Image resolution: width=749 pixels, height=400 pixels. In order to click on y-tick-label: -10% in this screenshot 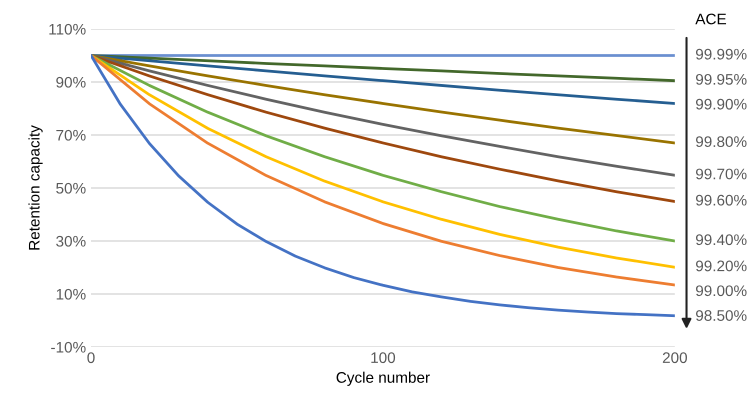, I will do `click(68, 347)`.